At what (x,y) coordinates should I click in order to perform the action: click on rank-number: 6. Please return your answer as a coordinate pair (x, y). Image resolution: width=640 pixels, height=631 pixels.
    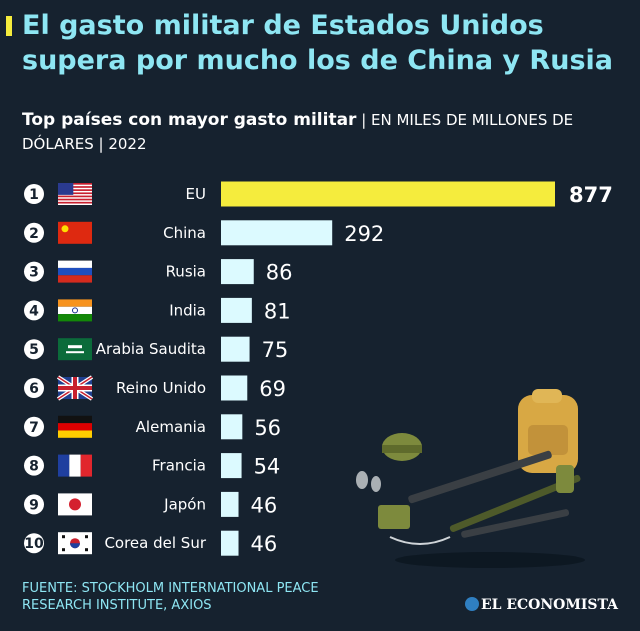
    Looking at the image, I should click on (34, 389).